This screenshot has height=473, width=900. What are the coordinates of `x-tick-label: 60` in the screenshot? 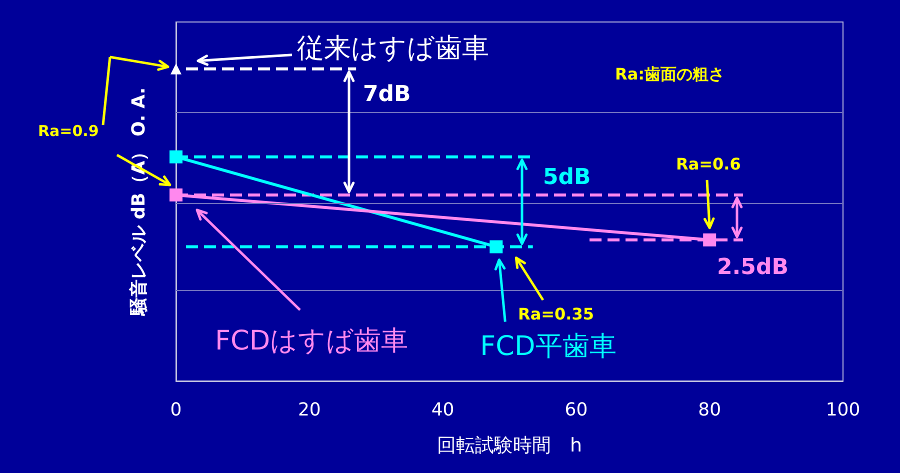 It's located at (576, 410).